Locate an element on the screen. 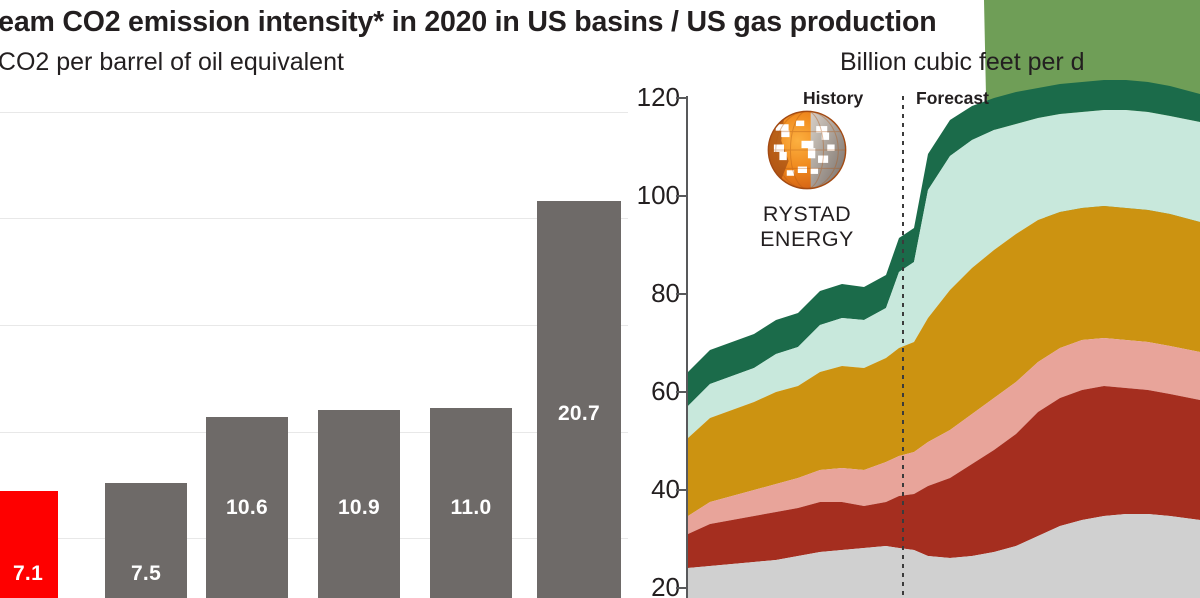 This screenshot has height=598, width=1200. bar-value-label: 11.0 is located at coordinates (471, 507).